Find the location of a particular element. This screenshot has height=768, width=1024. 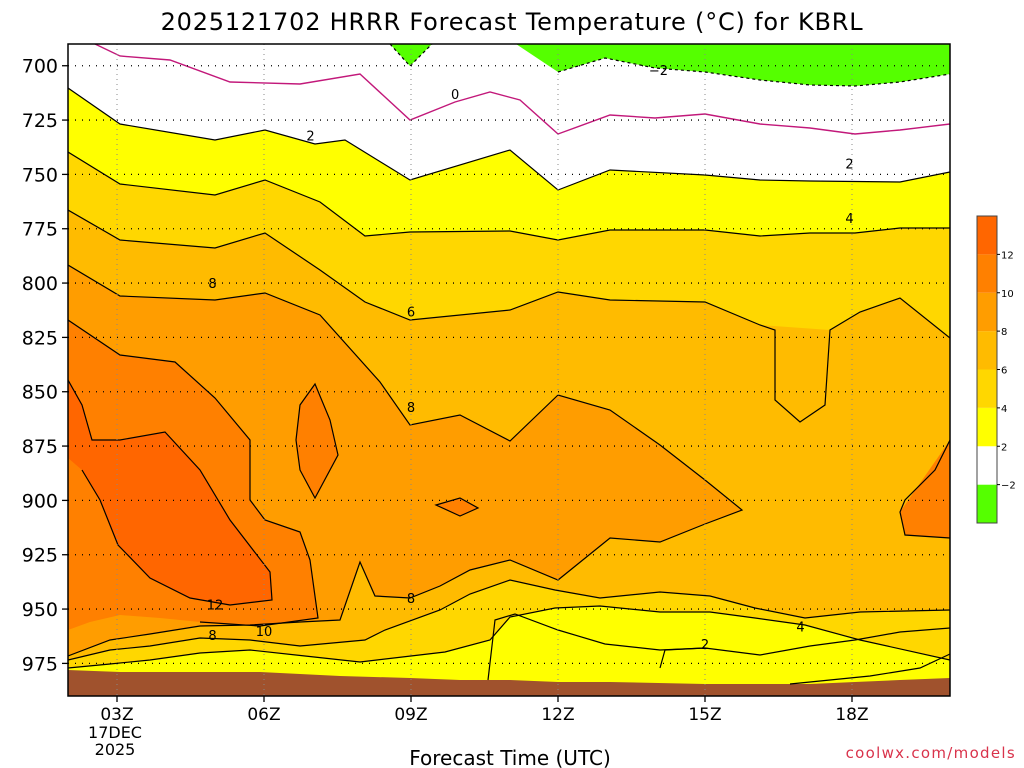

contour-label: 10 is located at coordinates (264, 632).